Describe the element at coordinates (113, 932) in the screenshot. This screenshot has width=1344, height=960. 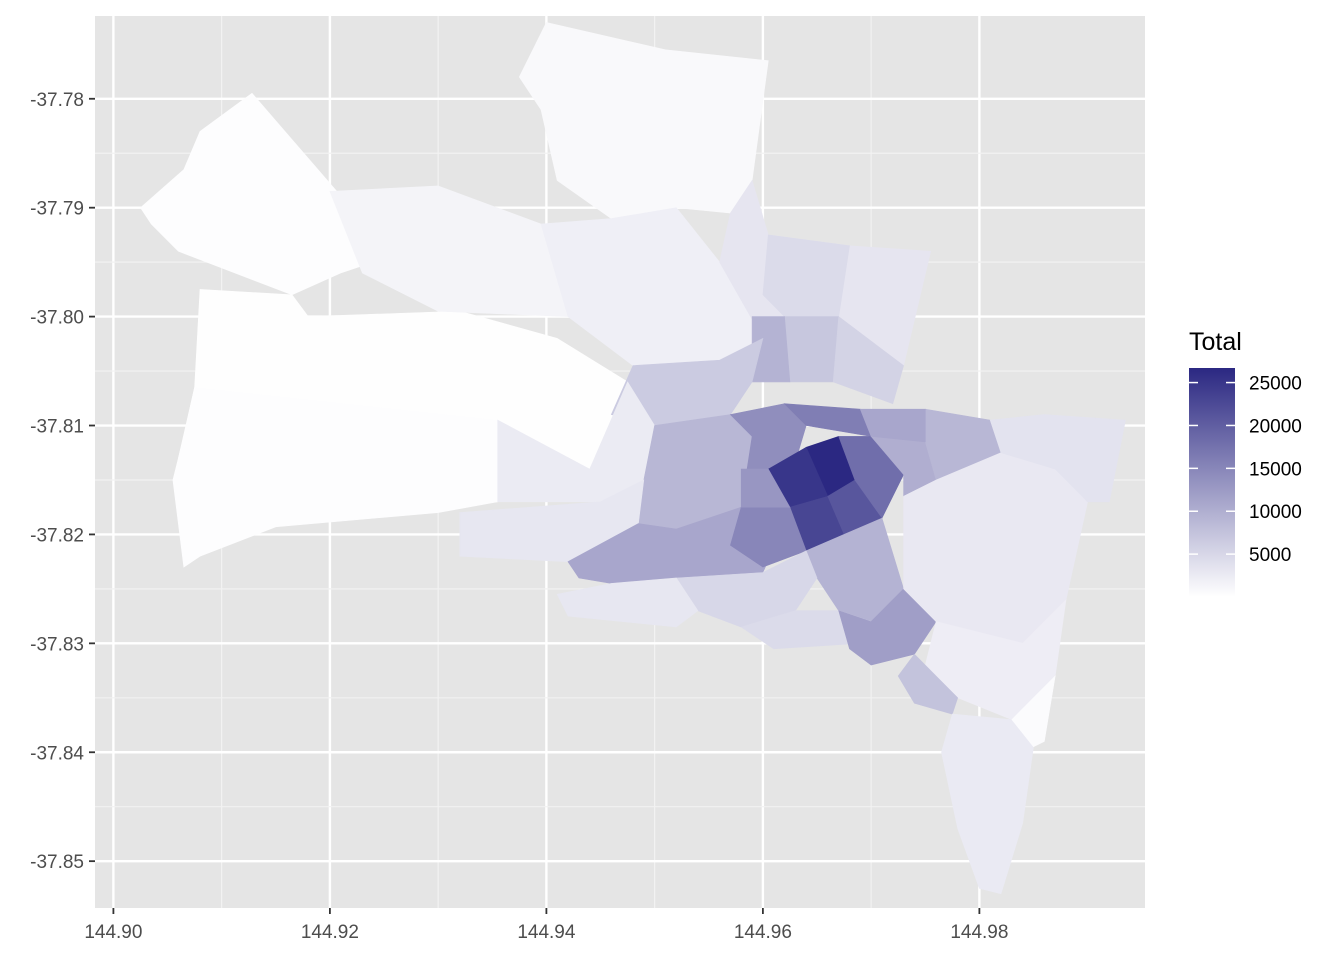
I see `x-tick-label: 144.90` at that location.